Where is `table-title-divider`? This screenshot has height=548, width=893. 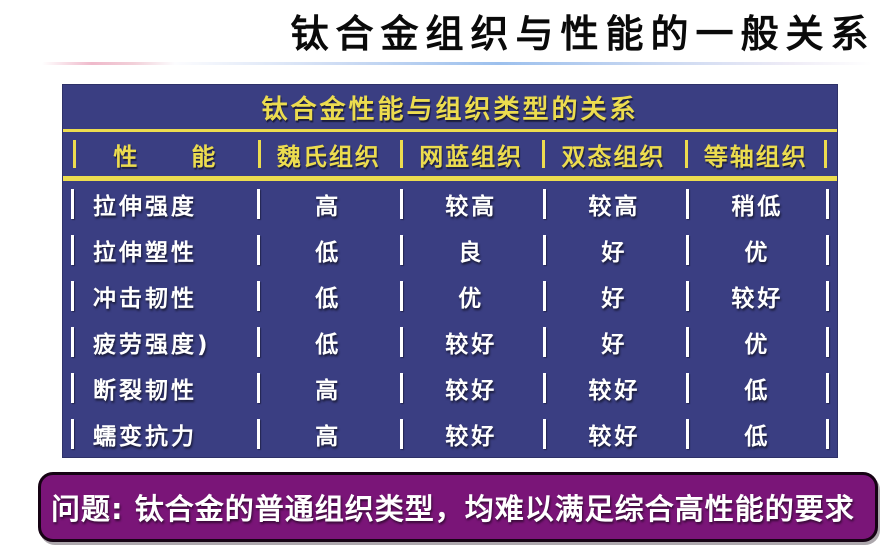 table-title-divider is located at coordinates (450, 130).